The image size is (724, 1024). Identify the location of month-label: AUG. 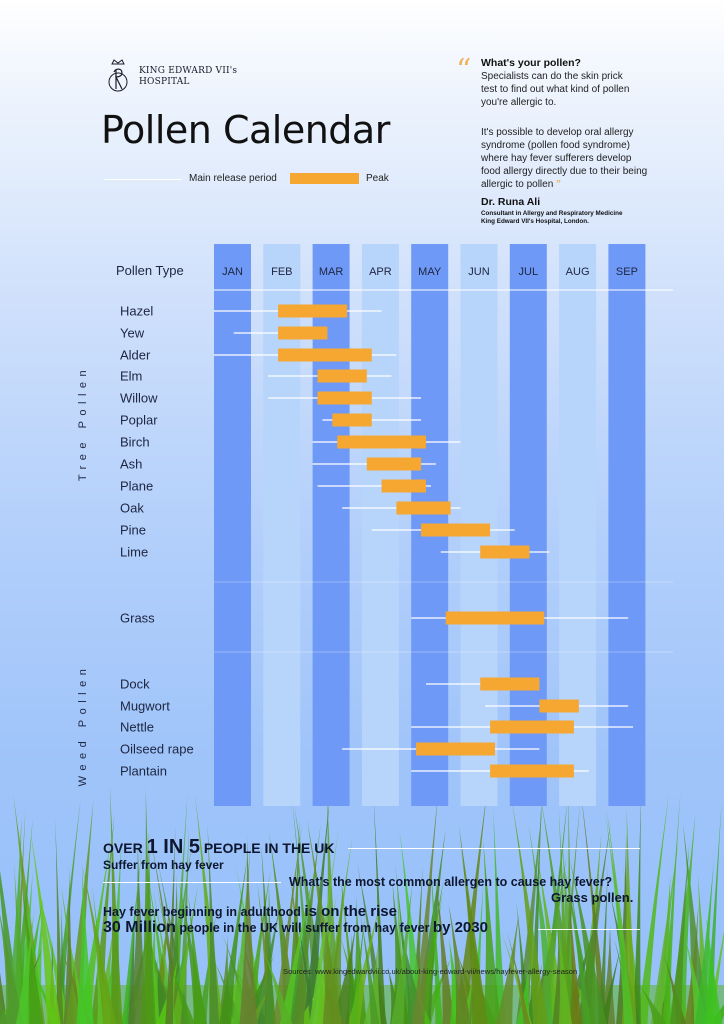
(578, 272).